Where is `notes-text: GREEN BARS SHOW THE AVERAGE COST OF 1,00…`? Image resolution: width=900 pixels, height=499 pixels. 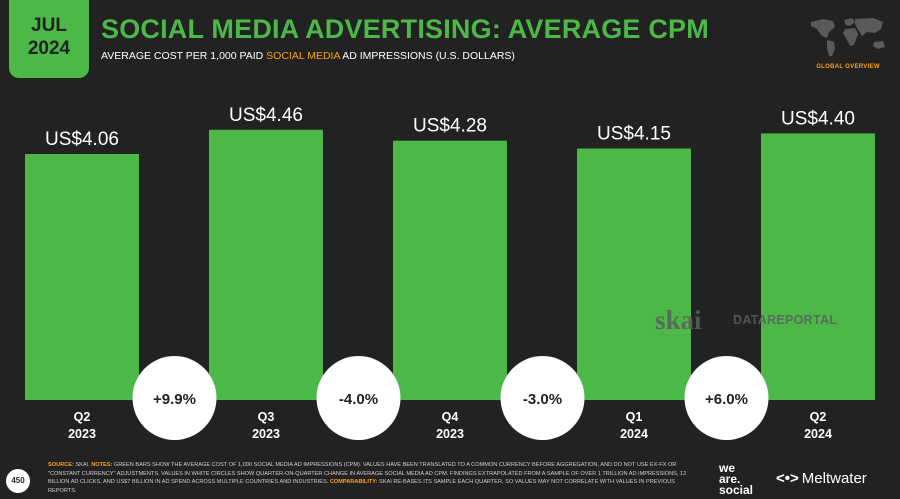
notes-text: GREEN BARS SHOW THE AVERAGE COST OF 1,00… is located at coordinates (367, 473).